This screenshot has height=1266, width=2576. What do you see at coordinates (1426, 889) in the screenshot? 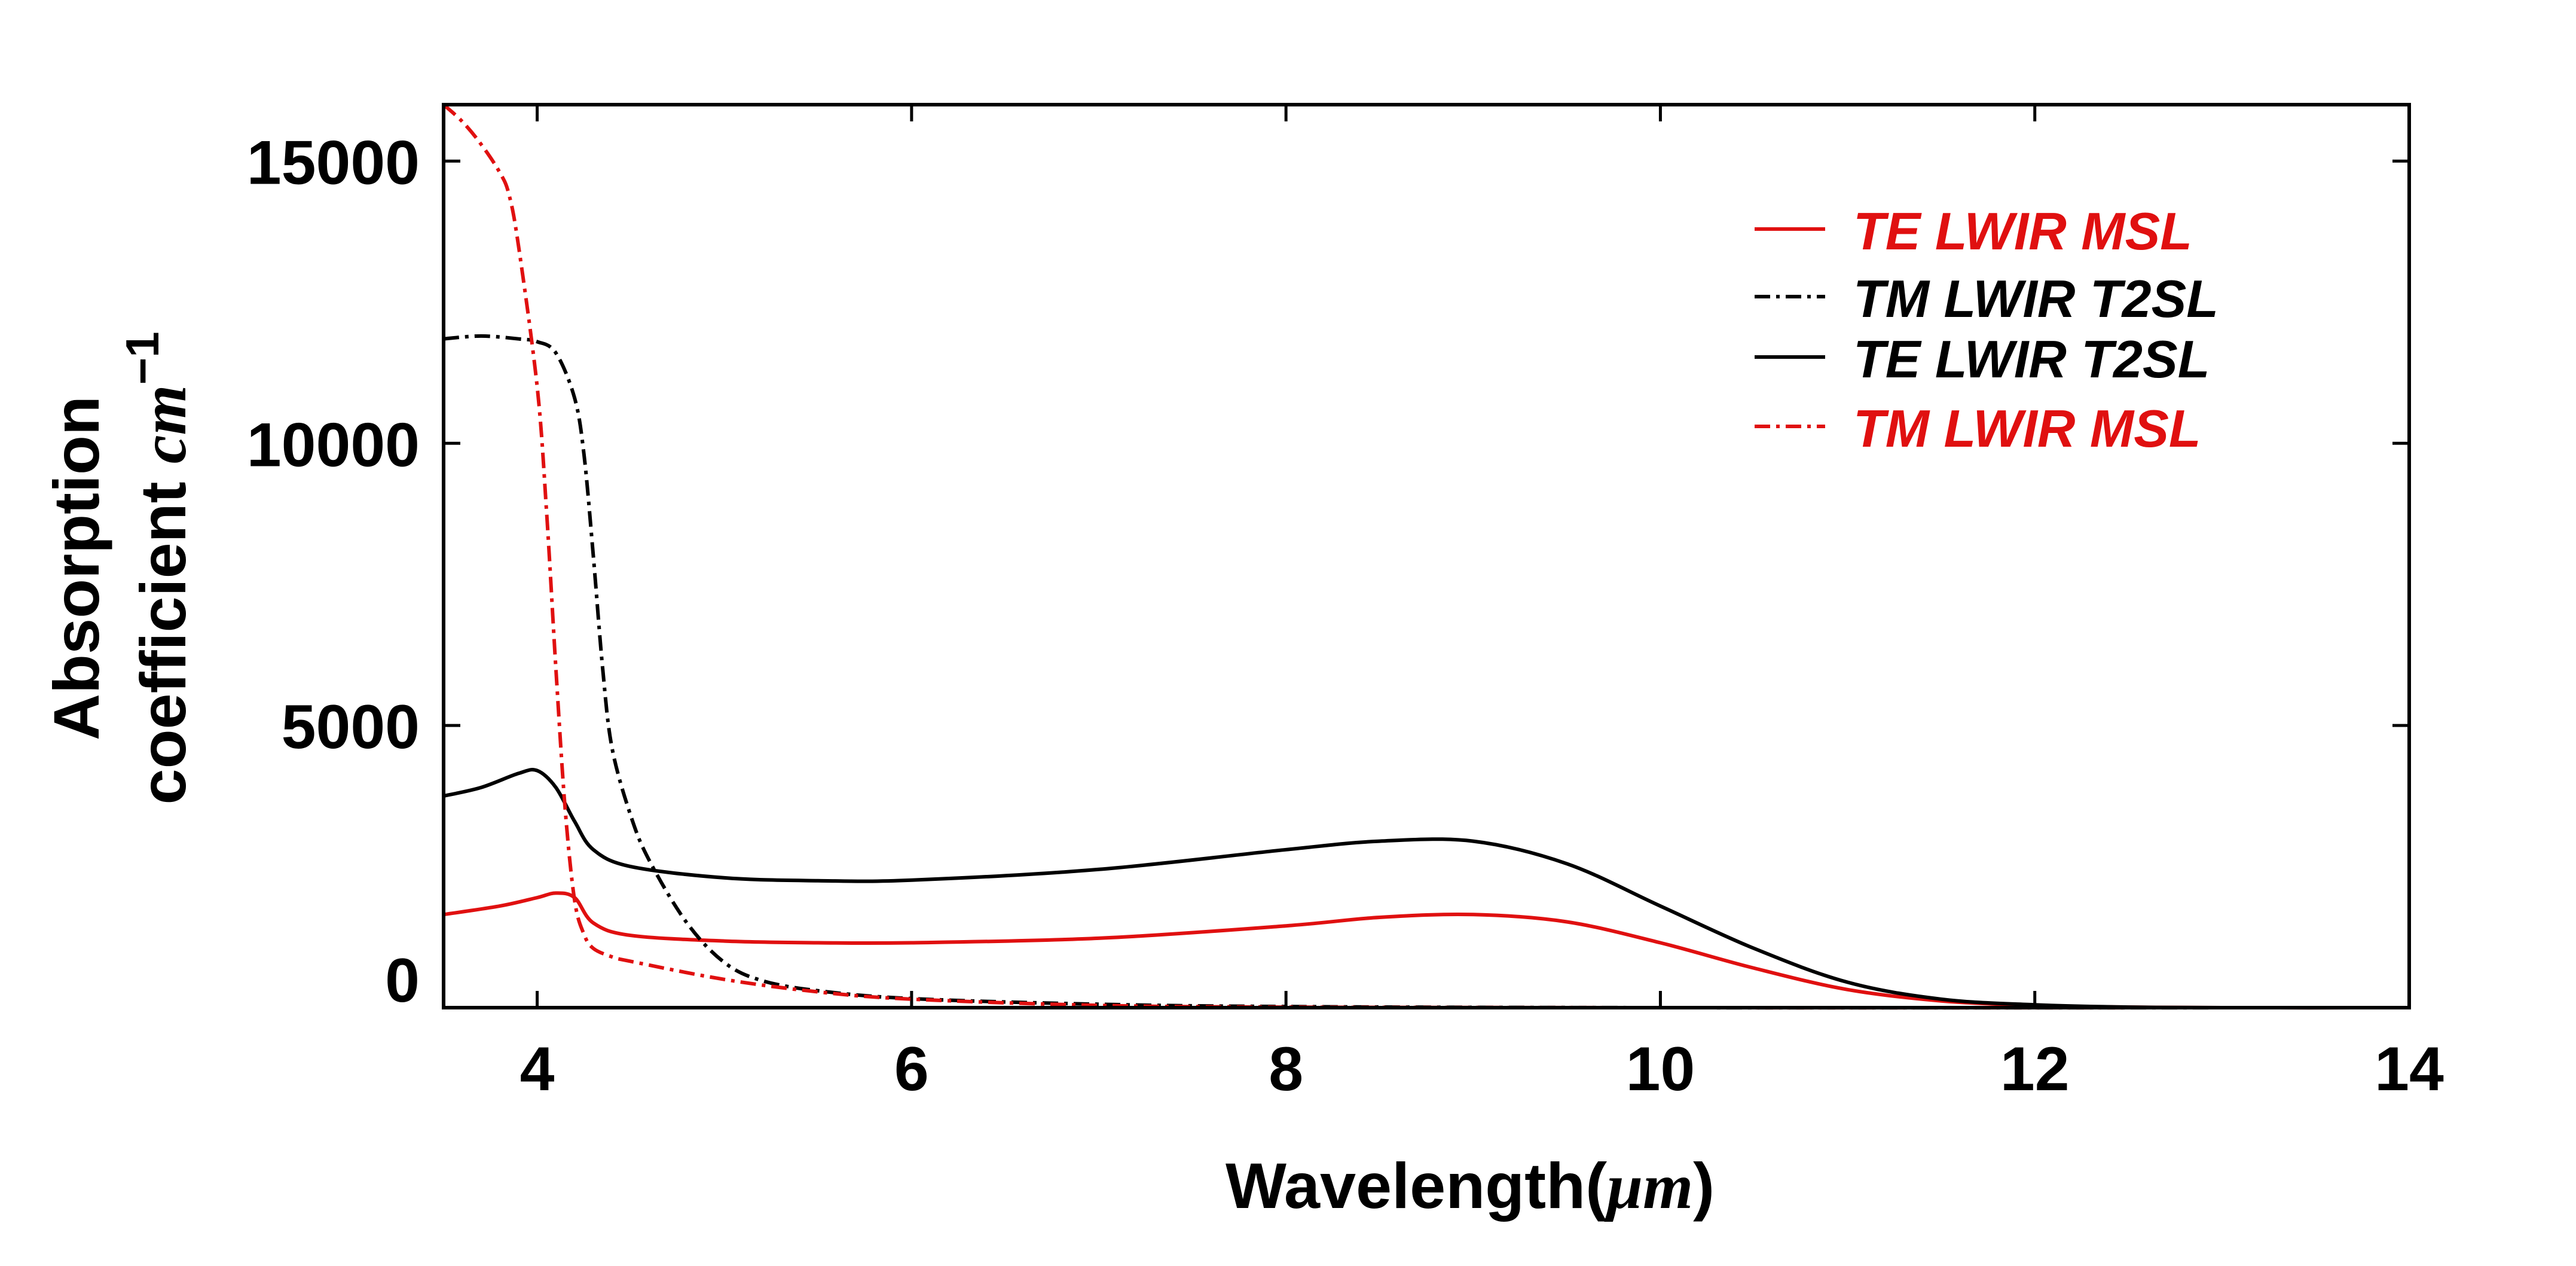
I see `series-line-te-lwir-t2sl` at bounding box center [1426, 889].